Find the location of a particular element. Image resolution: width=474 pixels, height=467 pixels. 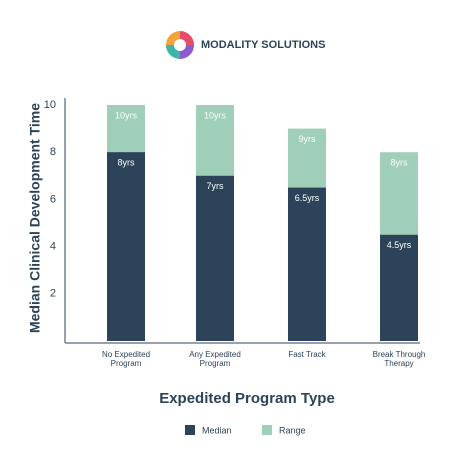

x-tick-label: Fast Track is located at coordinates (307, 354).